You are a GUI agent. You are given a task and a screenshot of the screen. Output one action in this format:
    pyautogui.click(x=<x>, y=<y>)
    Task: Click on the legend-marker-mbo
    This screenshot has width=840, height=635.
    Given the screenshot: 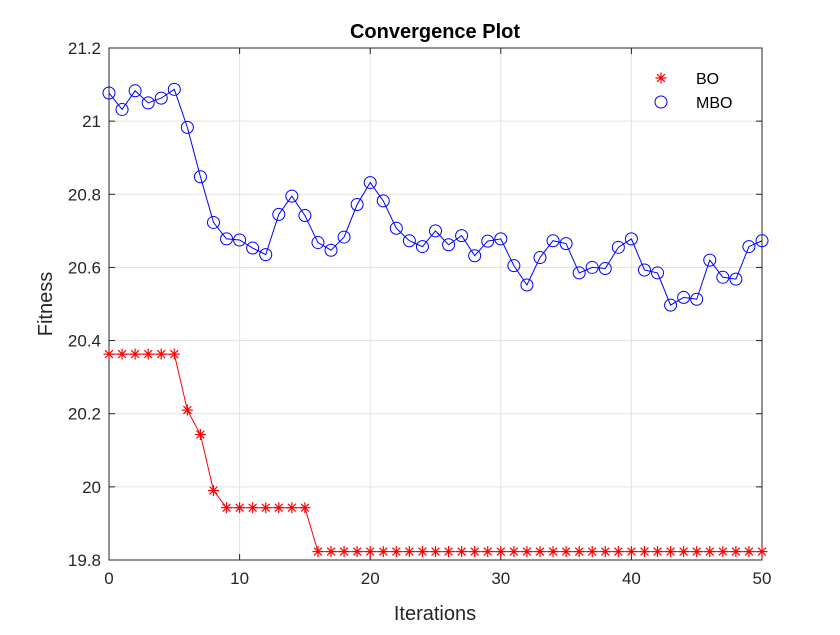 What is the action you would take?
    pyautogui.click(x=661, y=102)
    